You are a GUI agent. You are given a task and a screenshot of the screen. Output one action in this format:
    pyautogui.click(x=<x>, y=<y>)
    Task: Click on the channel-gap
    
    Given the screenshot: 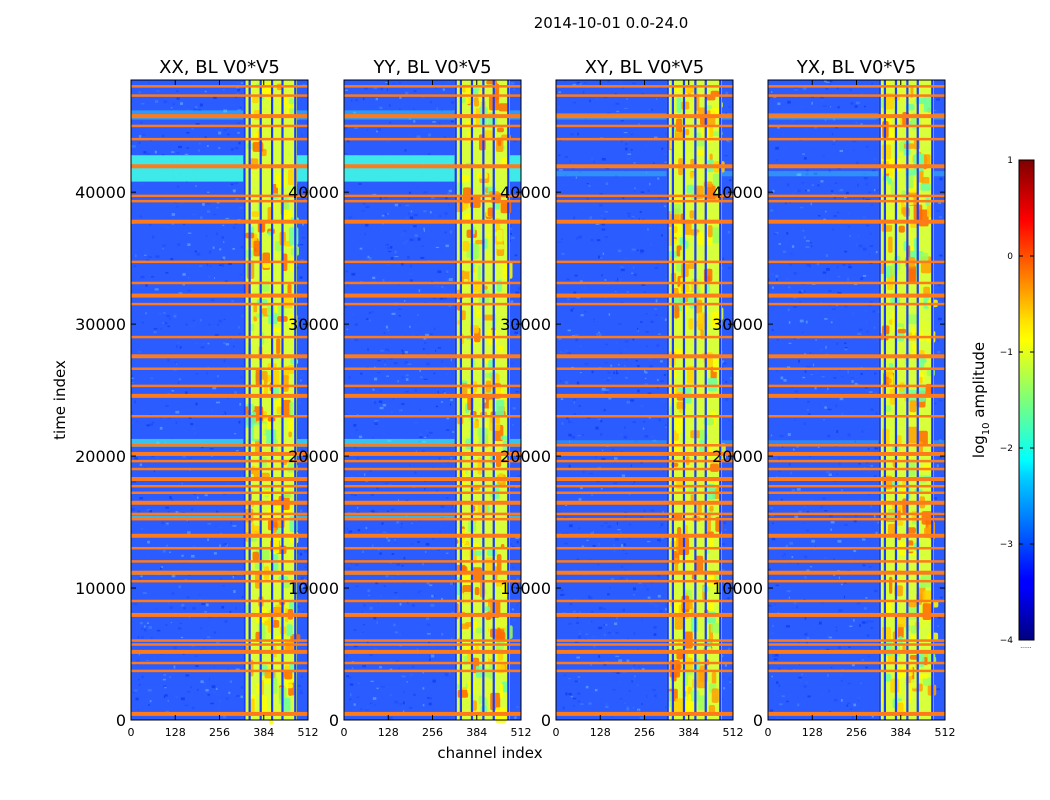 What is the action you would take?
    pyautogui.click(x=885, y=400)
    